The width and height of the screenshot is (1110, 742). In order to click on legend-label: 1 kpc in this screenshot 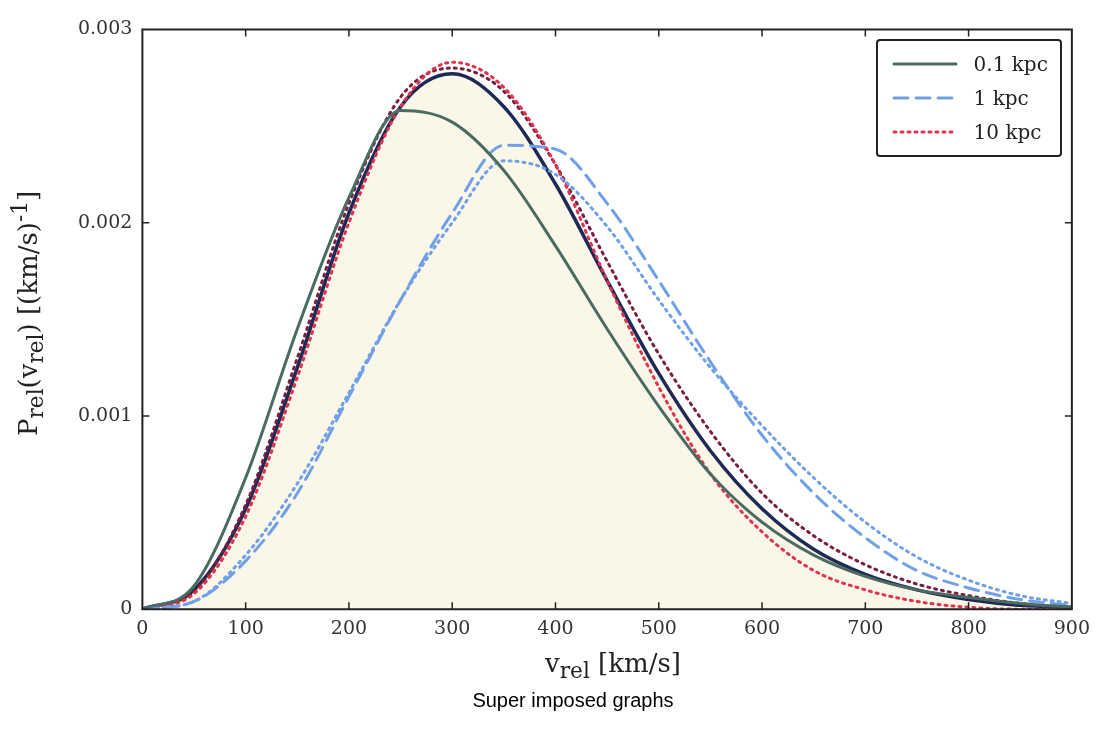, I will do `click(1001, 99)`.